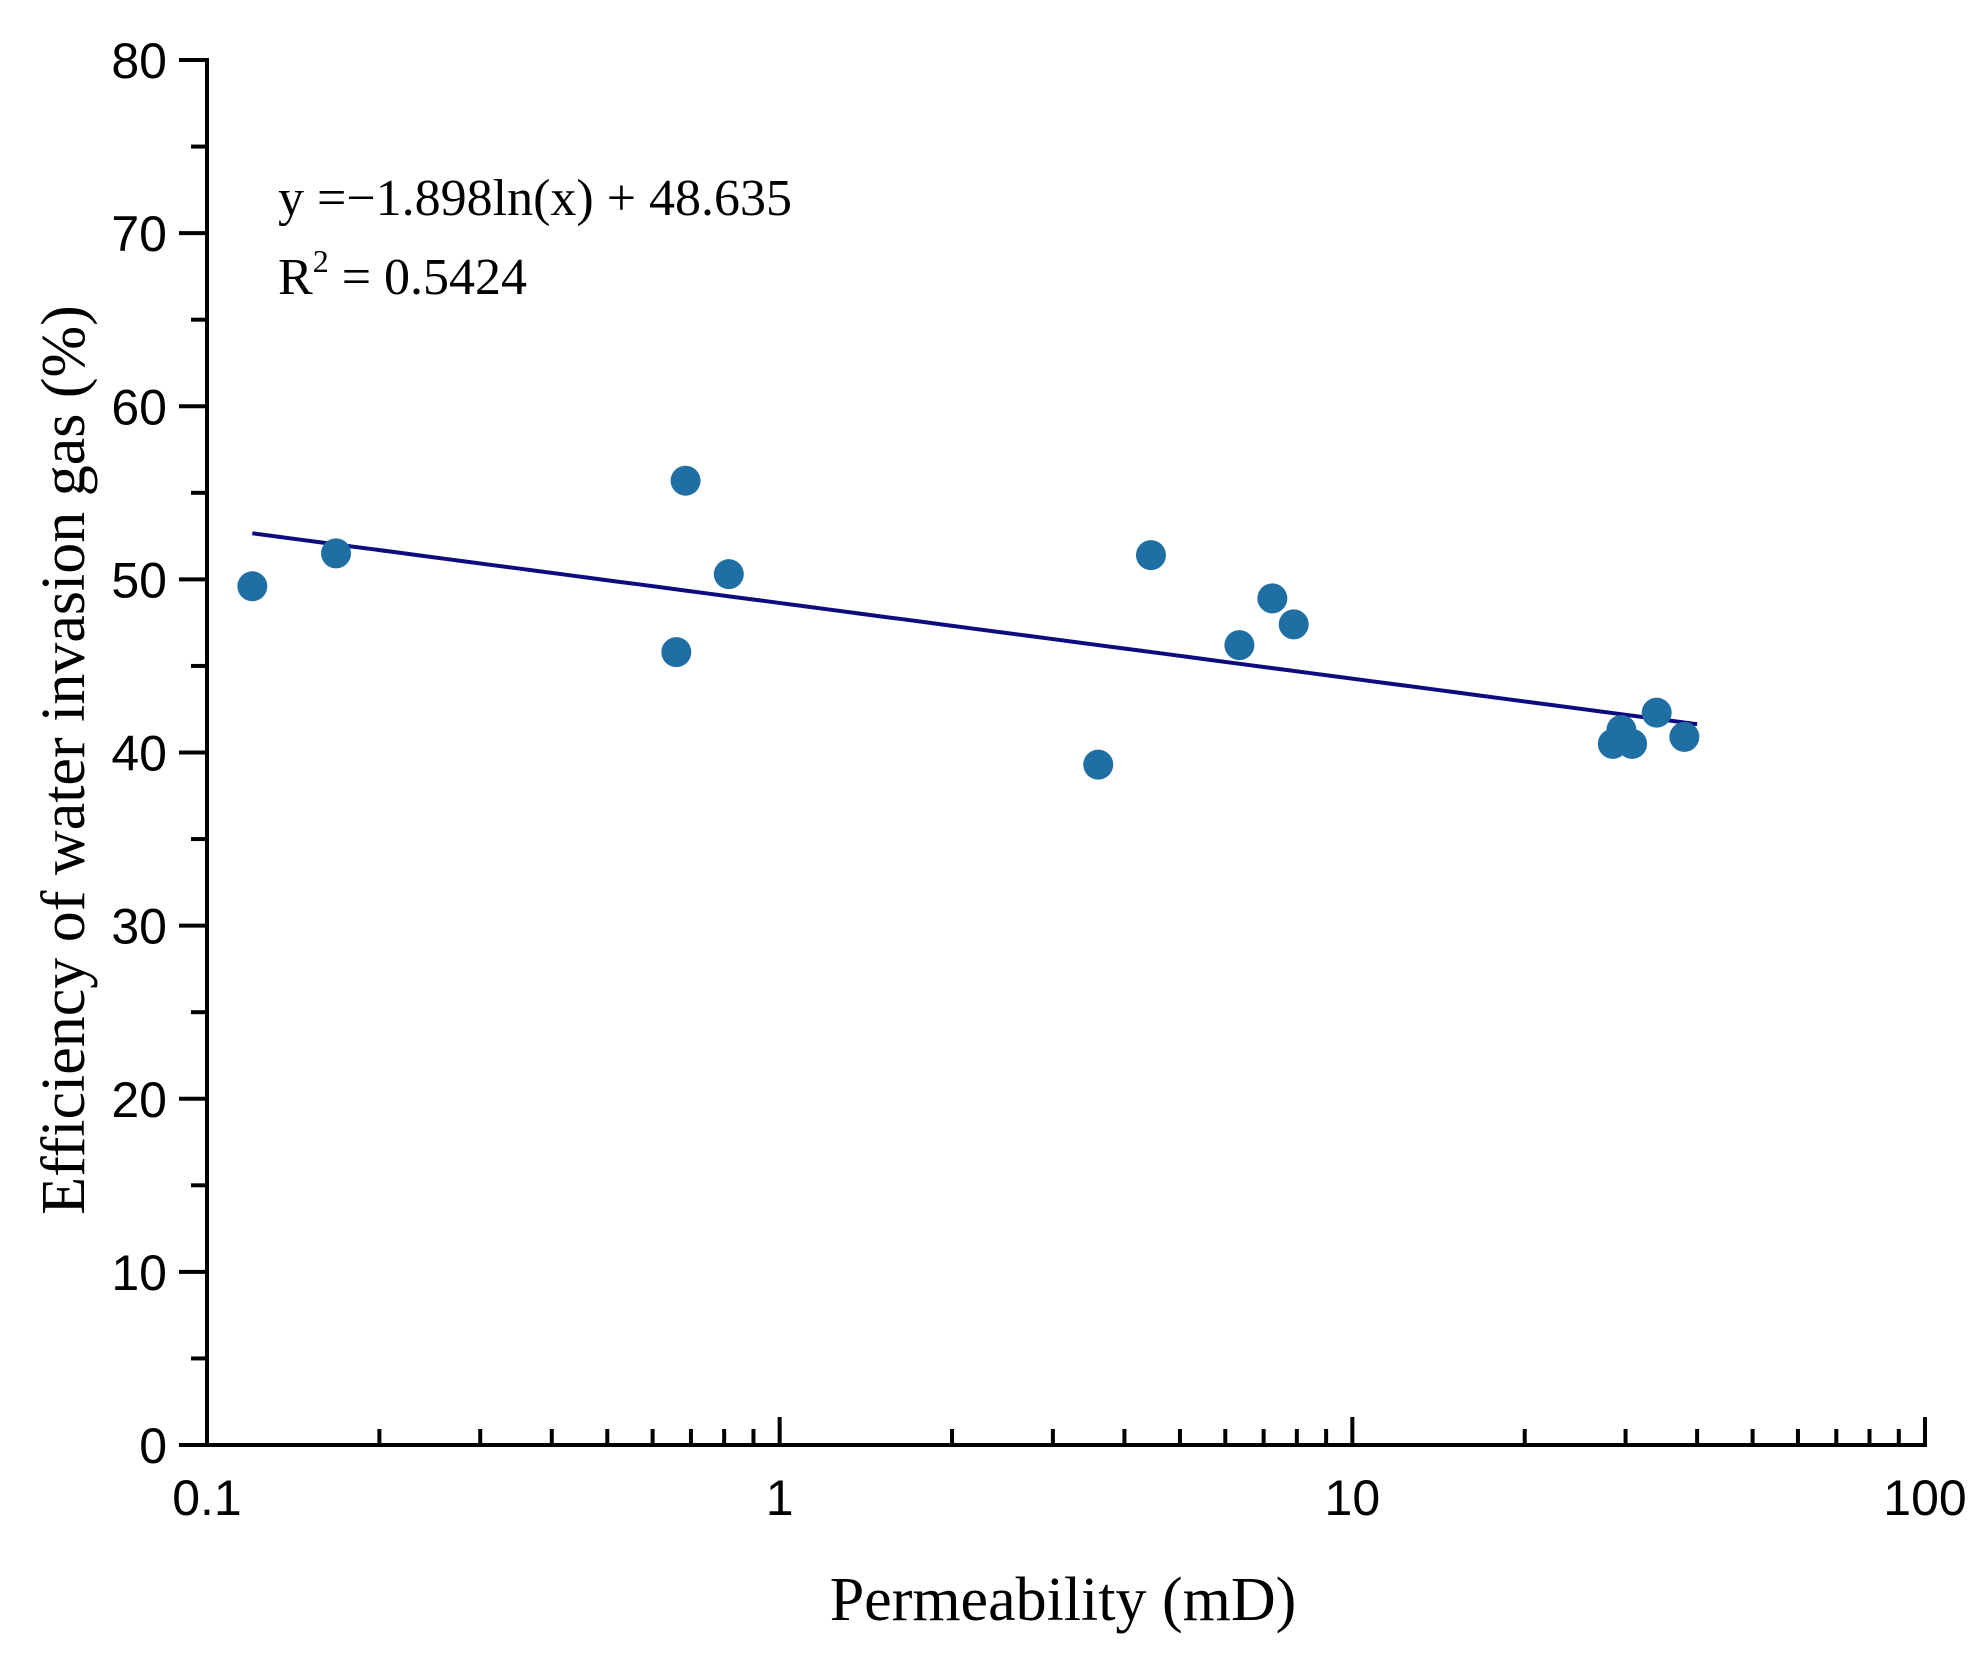 The width and height of the screenshot is (1980, 1665). Describe the element at coordinates (1924, 1498) in the screenshot. I see `x-tick-label: 100` at that location.